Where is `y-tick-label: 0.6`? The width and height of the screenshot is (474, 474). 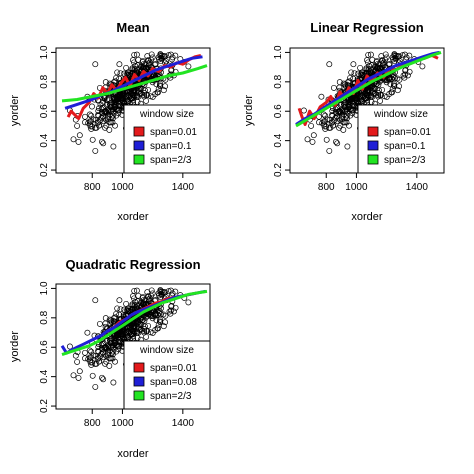
y-tick-label: 0.6 is located at coordinates (44, 111).